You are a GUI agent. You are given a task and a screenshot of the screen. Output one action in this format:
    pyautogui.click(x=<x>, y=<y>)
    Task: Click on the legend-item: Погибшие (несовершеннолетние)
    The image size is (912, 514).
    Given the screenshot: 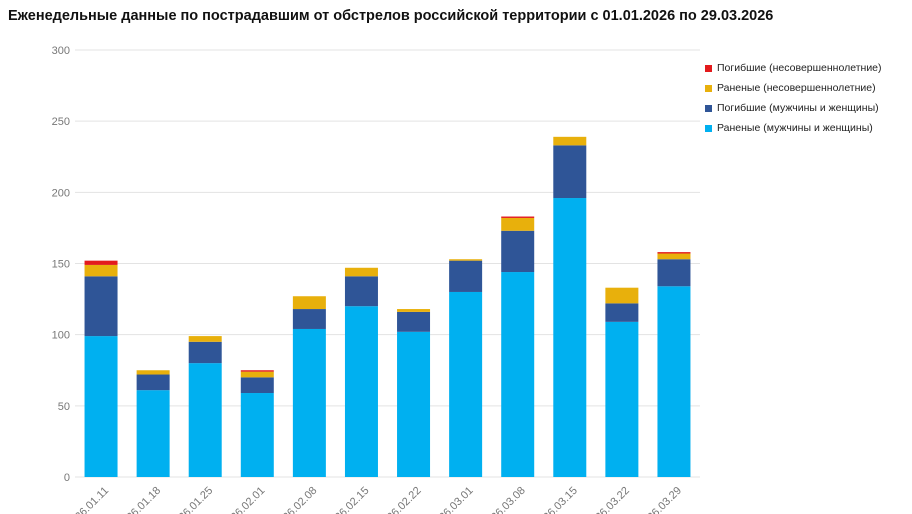 What is the action you would take?
    pyautogui.click(x=793, y=68)
    